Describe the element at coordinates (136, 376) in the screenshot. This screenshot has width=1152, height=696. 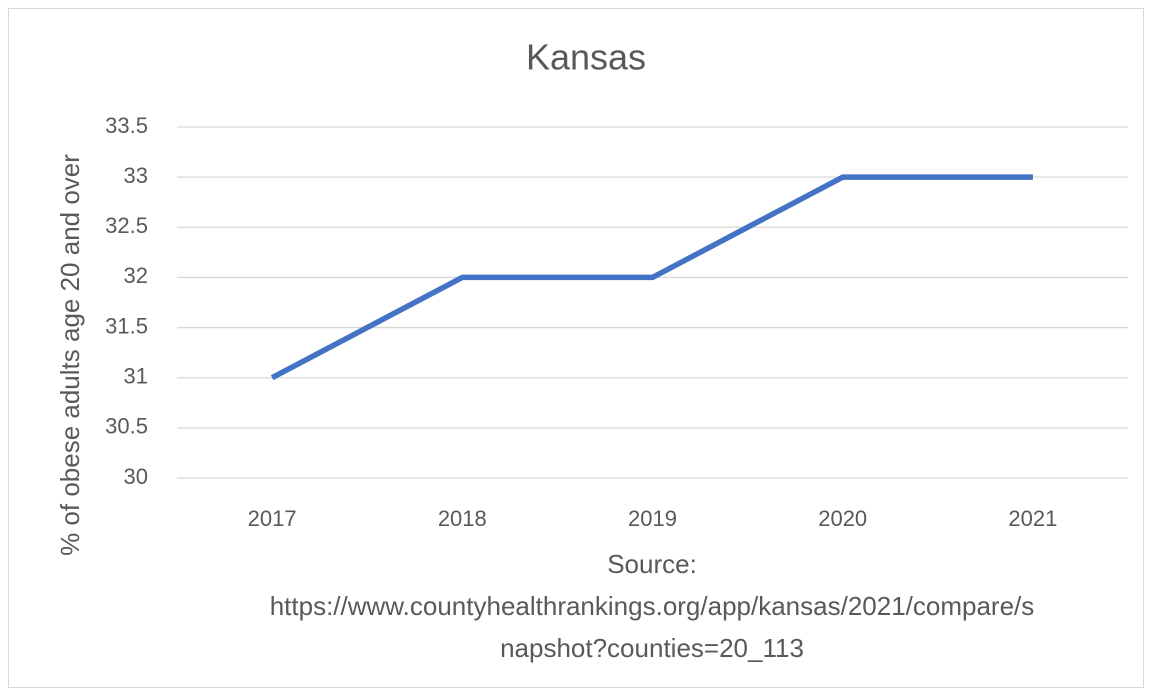
I see `y-tick-label: 31` at that location.